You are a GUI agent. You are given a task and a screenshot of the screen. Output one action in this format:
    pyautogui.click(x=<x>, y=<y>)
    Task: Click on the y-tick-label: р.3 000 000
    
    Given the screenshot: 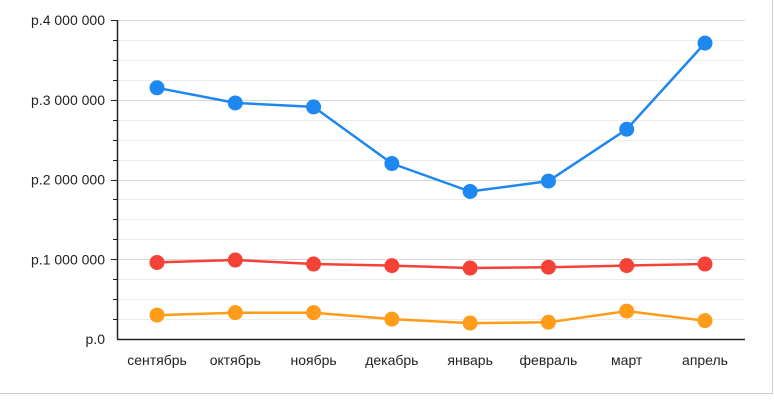 What is the action you would take?
    pyautogui.click(x=68, y=100)
    